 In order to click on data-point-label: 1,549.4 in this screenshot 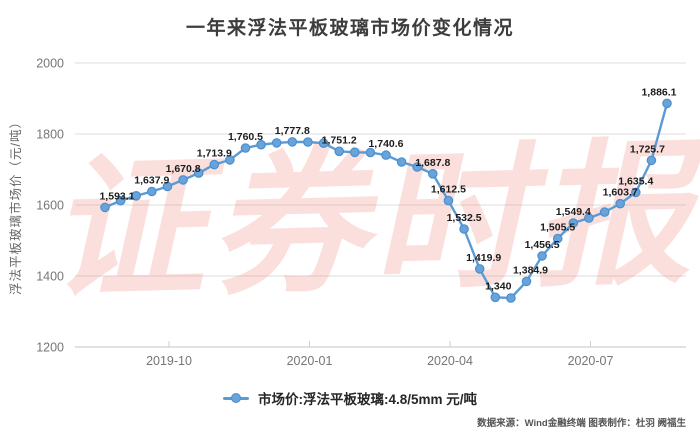, I will do `click(573, 212)`.